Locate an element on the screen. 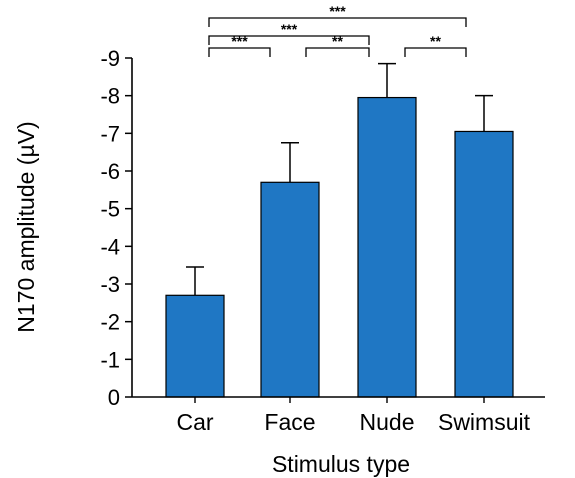 The width and height of the screenshot is (575, 478). sig-bracket-face-nude: ** is located at coordinates (337, 45).